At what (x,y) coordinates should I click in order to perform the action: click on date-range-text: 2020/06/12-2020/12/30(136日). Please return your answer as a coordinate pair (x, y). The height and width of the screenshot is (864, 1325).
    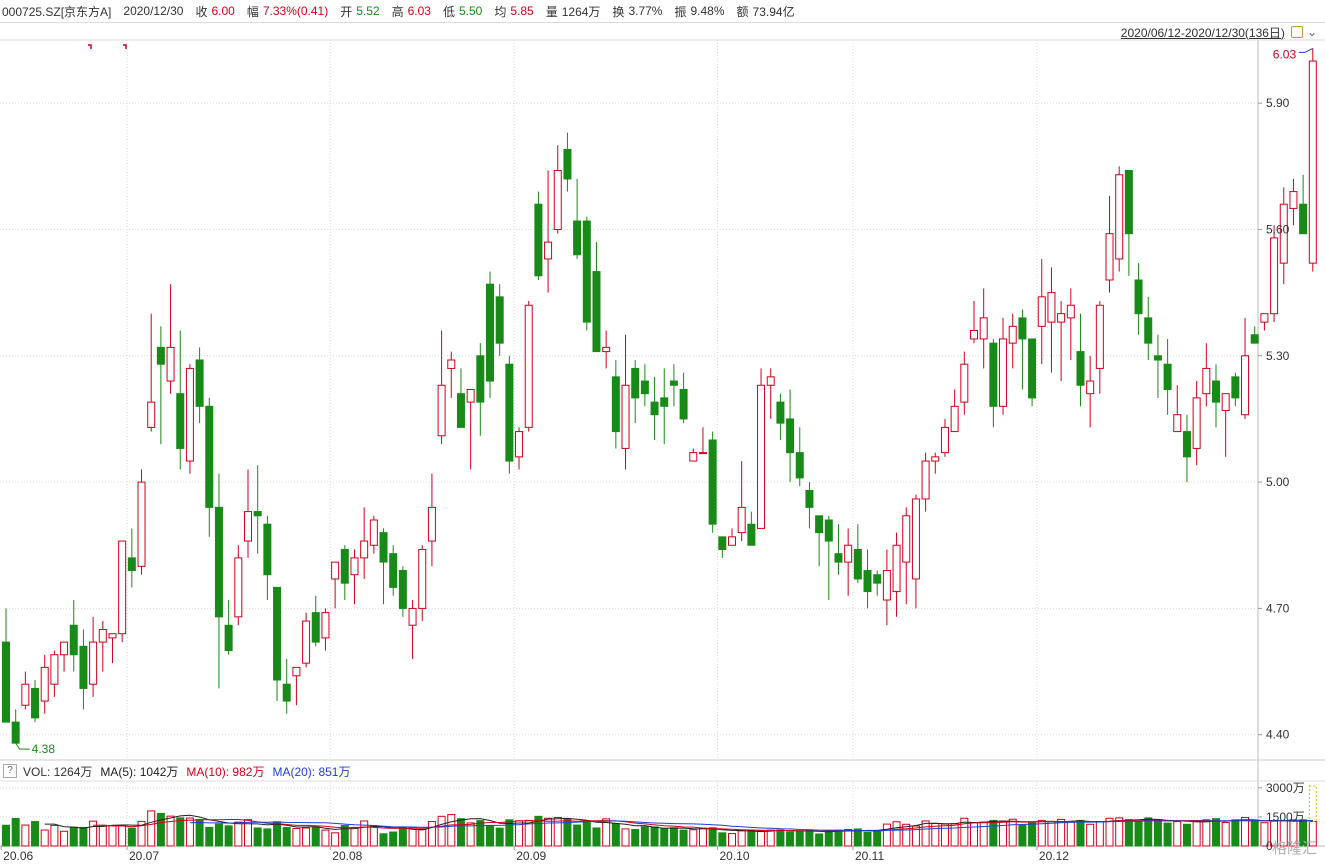
    Looking at the image, I should click on (1202, 32).